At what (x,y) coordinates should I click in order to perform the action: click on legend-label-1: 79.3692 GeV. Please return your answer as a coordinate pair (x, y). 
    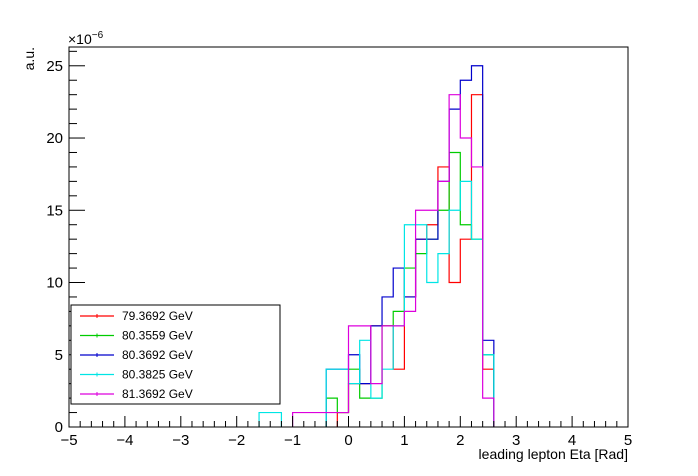
    Looking at the image, I should click on (157, 316).